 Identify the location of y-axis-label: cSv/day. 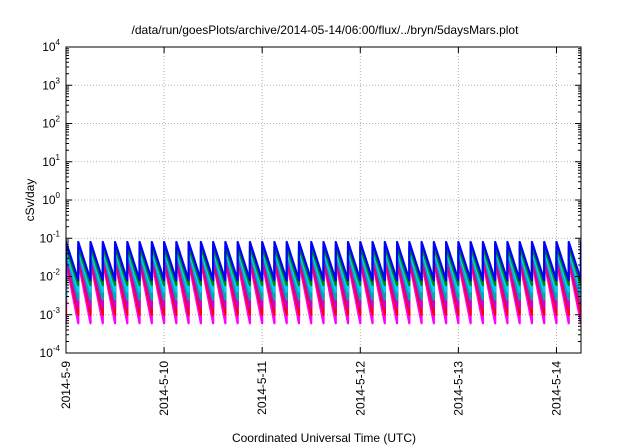
(30, 200).